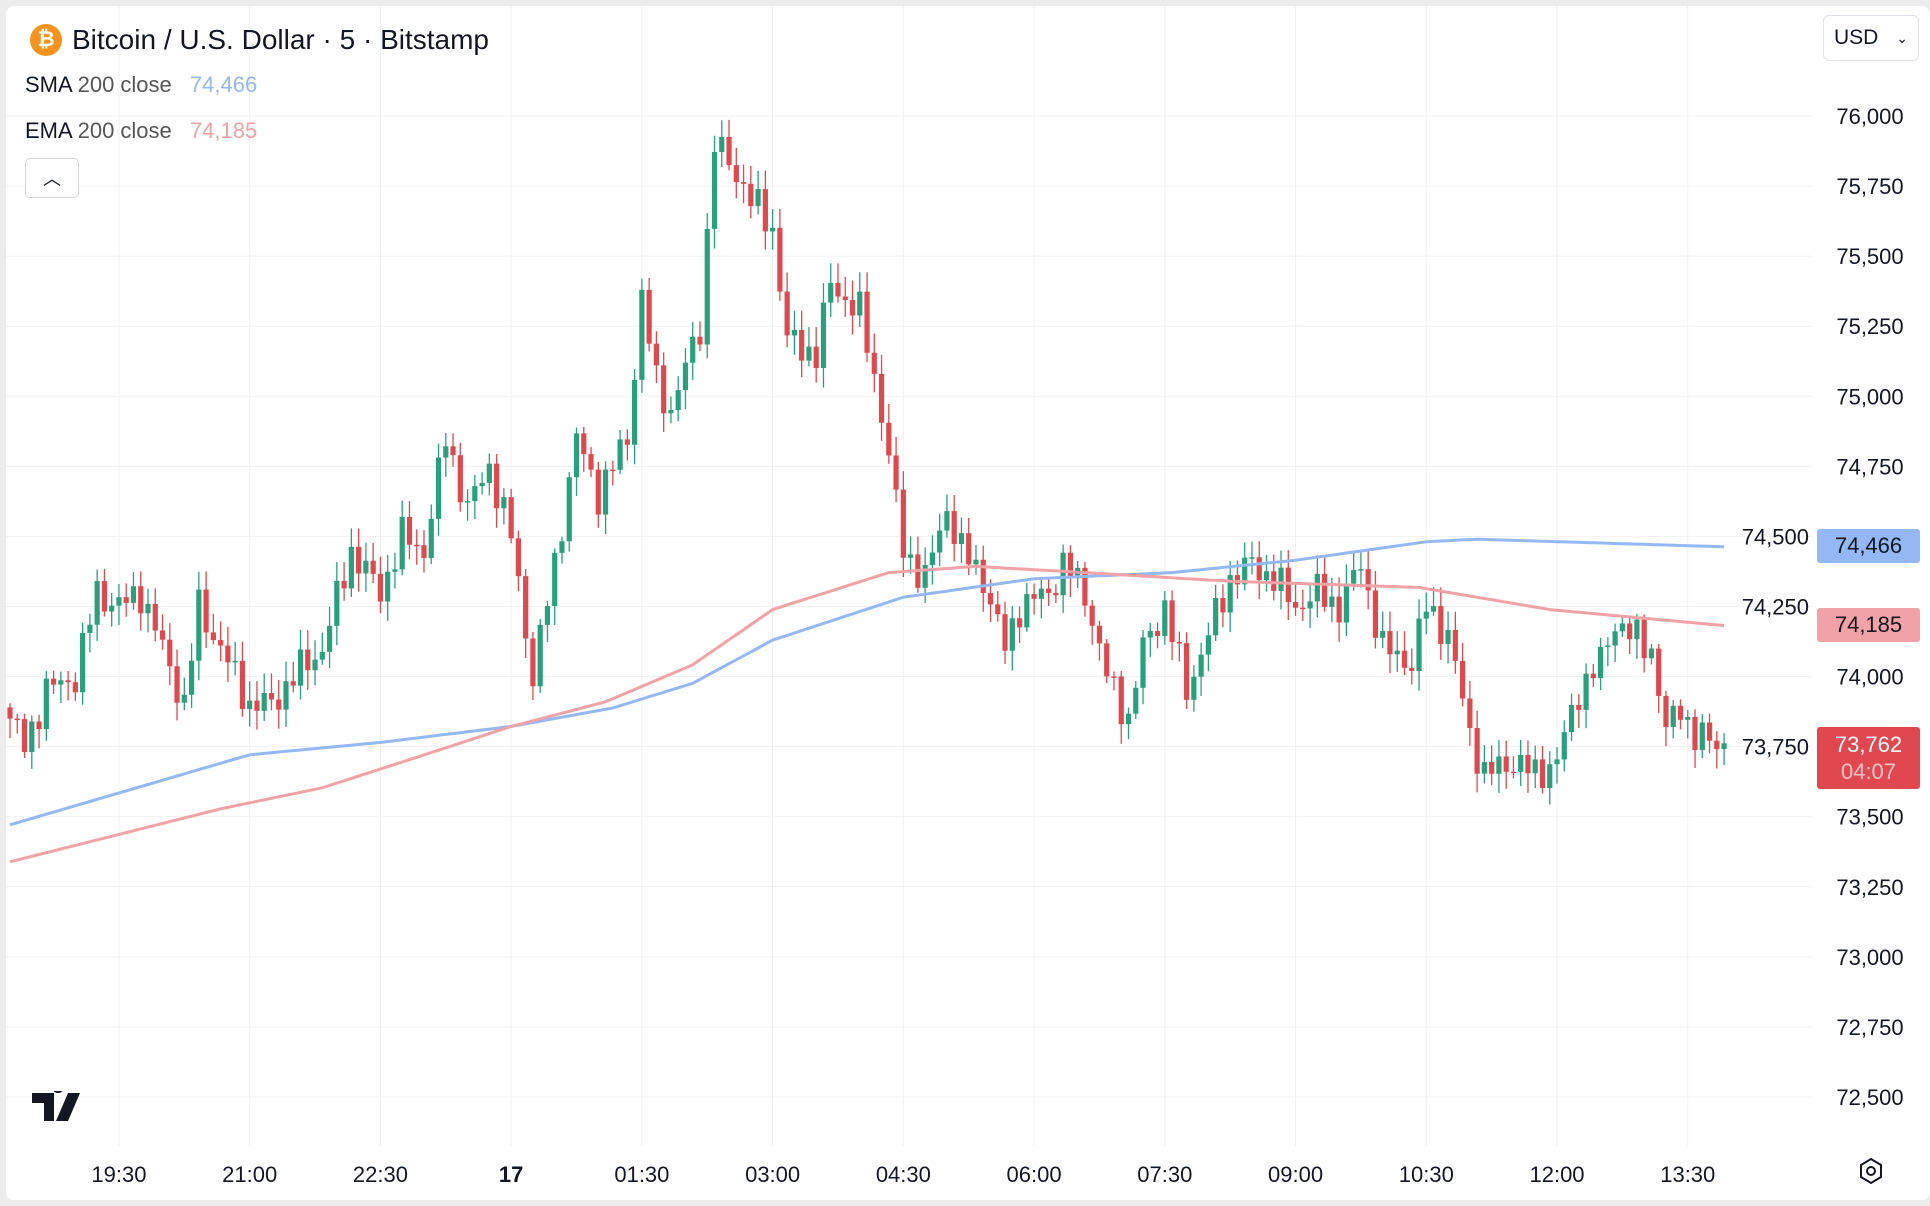 This screenshot has height=1206, width=1930. I want to click on symbol-title: Bitcoin / U.S. Dollar · 5 · Bitstamp, so click(281, 39).